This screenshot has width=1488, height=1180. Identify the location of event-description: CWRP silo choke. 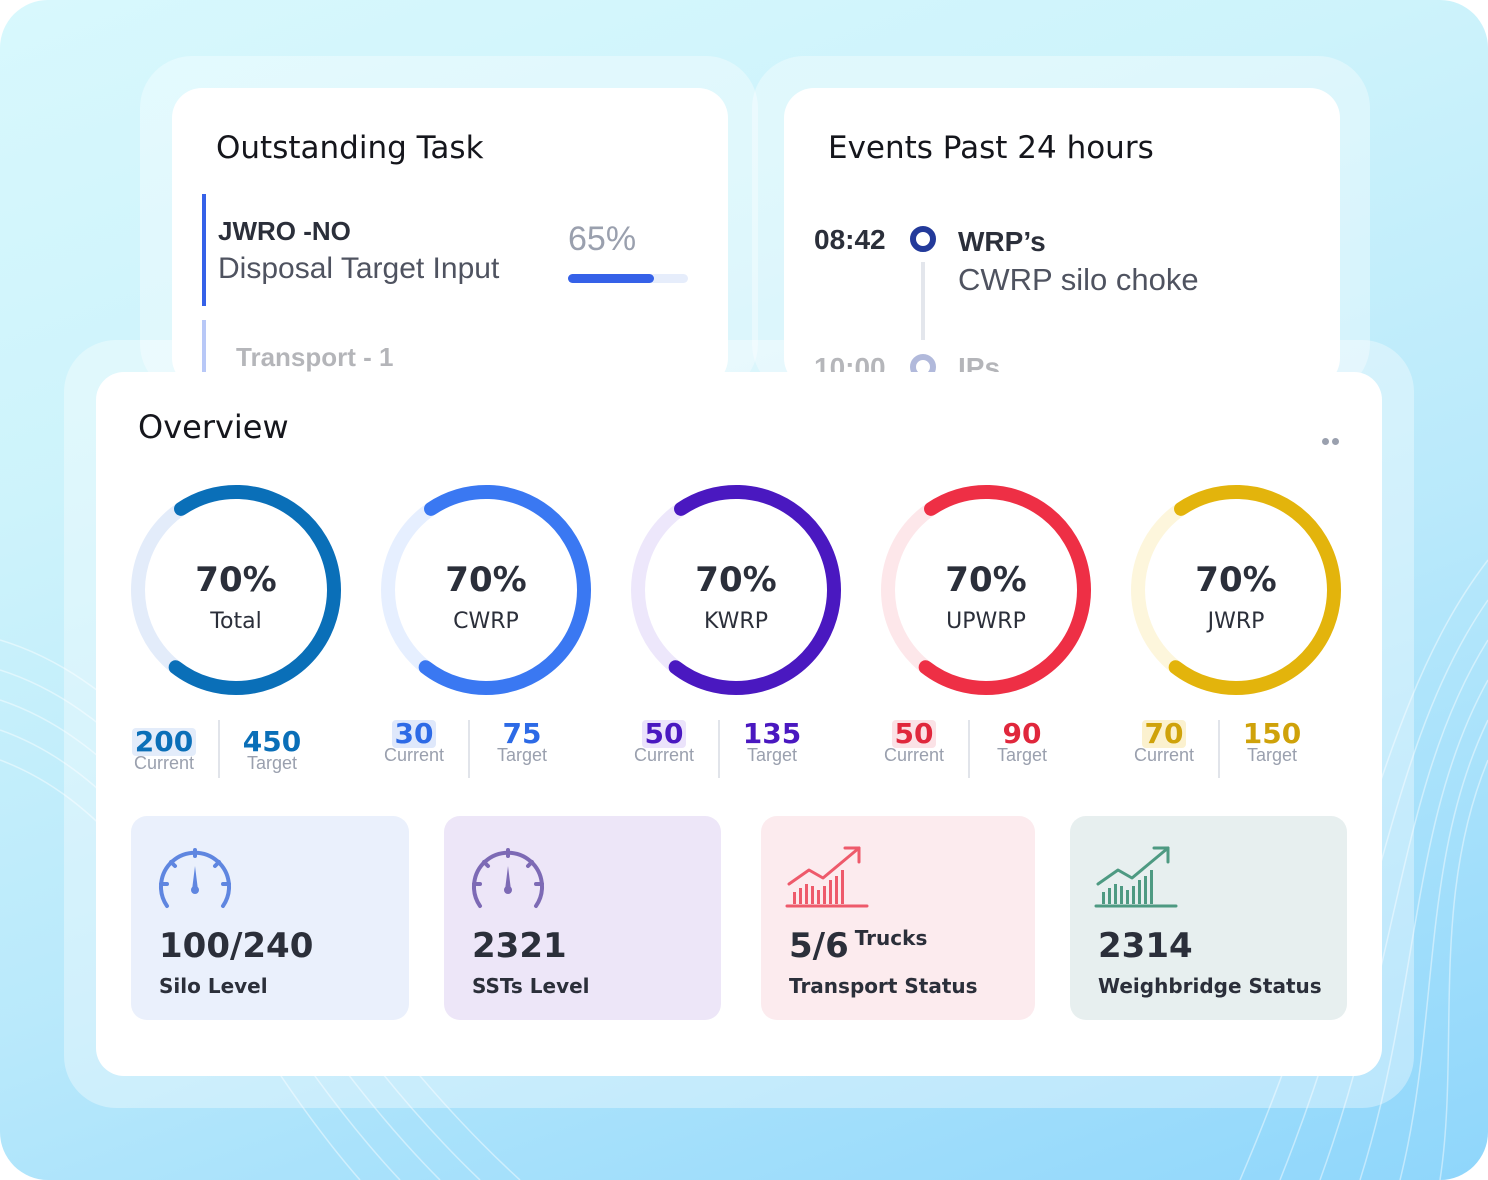
(1078, 279).